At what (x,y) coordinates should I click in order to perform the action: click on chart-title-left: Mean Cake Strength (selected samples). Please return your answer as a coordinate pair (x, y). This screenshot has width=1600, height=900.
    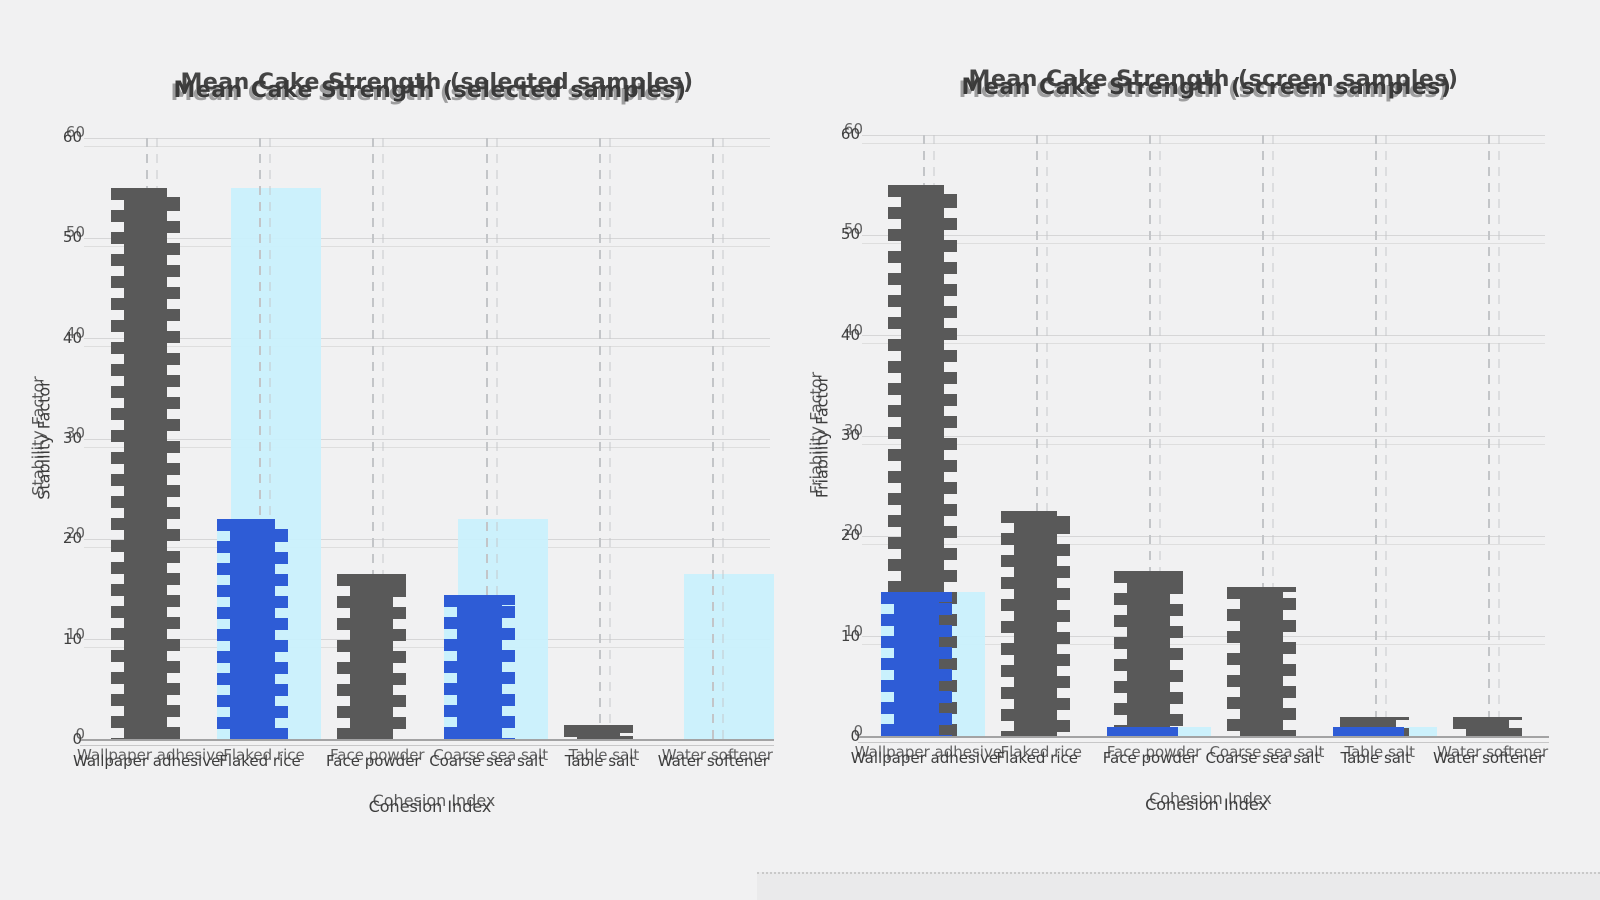
    Looking at the image, I should click on (430, 90).